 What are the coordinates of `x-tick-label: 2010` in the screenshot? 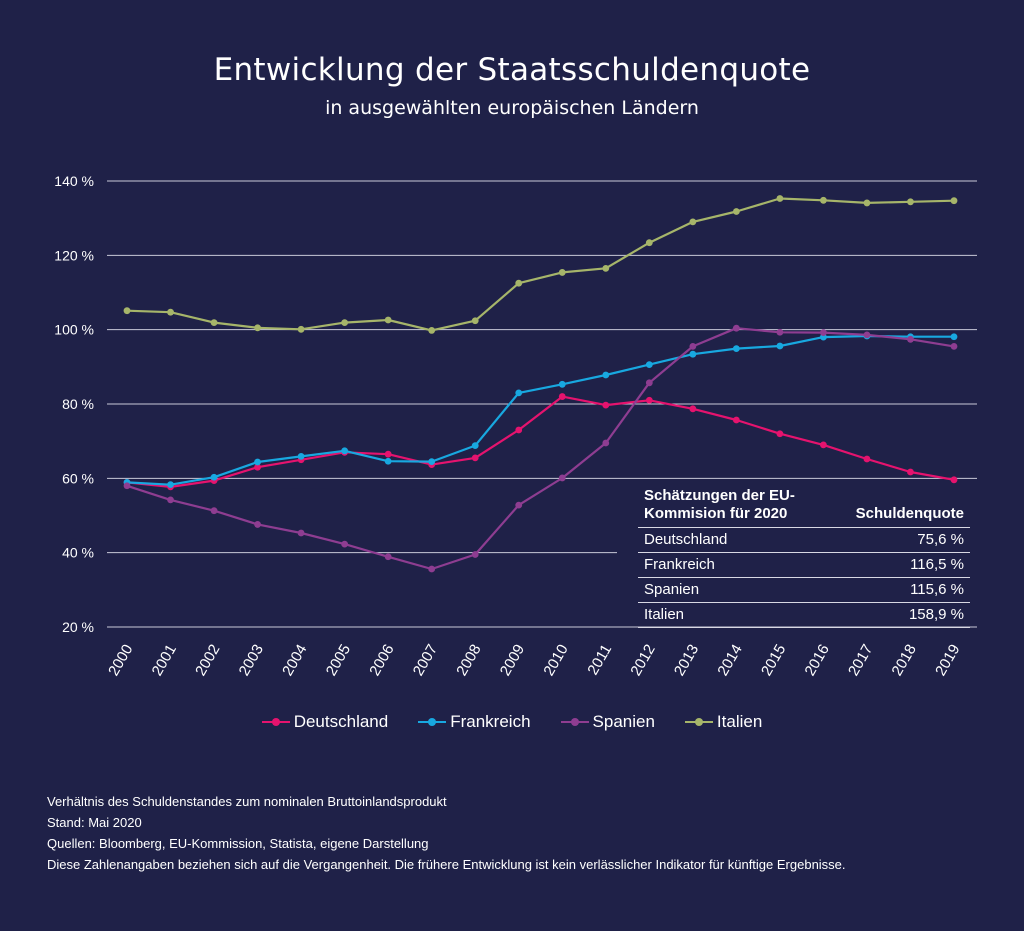 It's located at (555, 660).